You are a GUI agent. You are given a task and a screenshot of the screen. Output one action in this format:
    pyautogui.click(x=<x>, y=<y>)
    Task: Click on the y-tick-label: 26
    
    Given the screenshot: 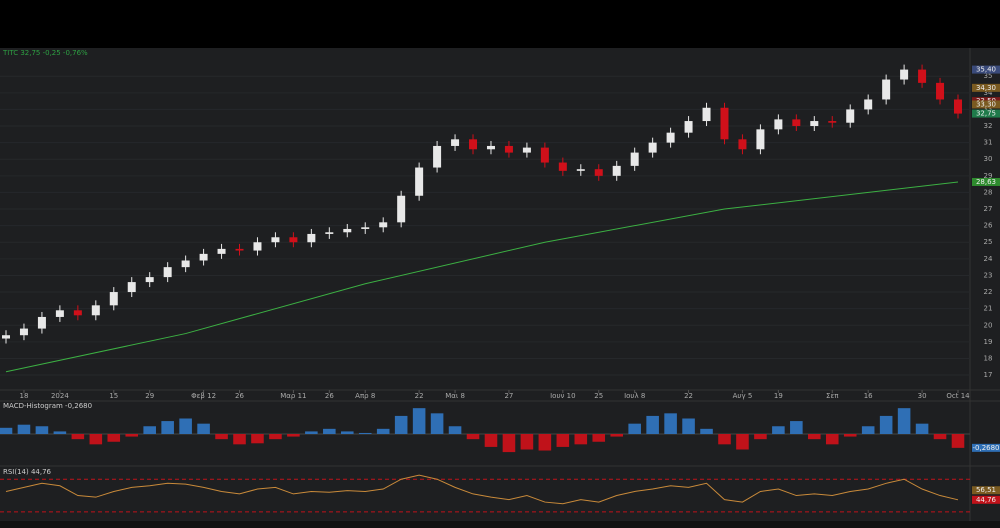 What is the action you would take?
    pyautogui.click(x=988, y=226)
    